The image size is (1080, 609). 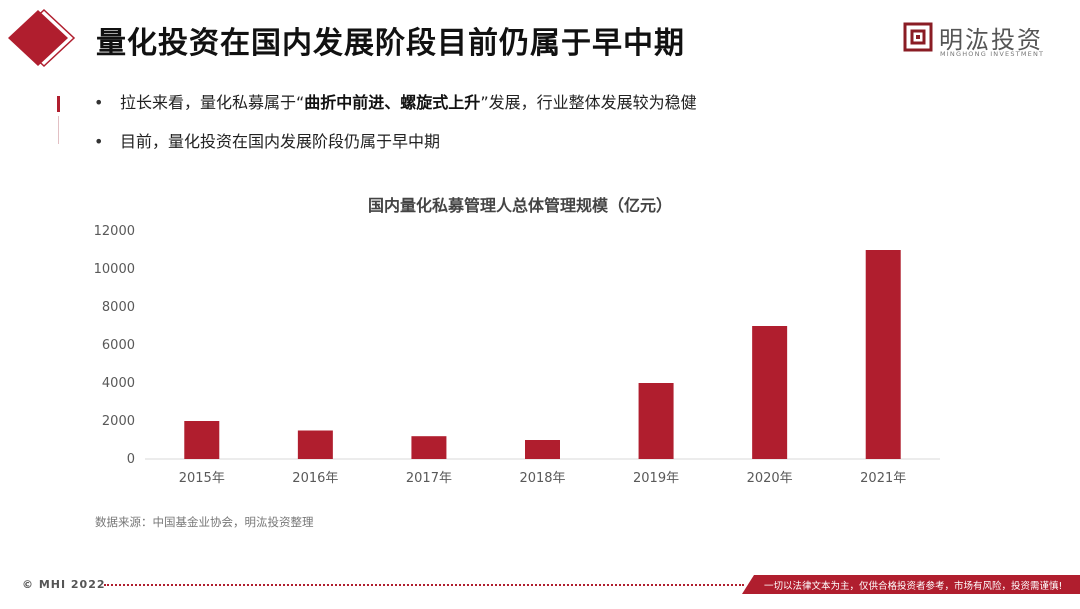 I want to click on brand-name: 明汯投资, so click(x=991, y=40).